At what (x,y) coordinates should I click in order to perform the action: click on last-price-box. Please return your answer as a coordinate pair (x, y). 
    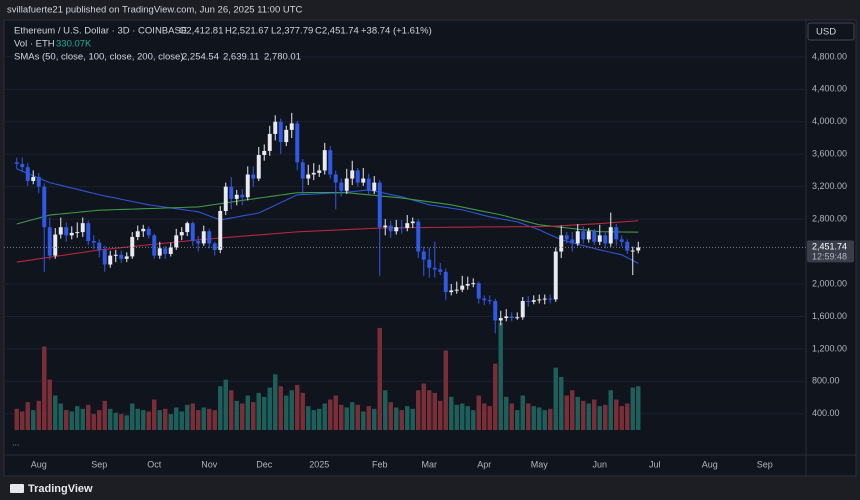
    Looking at the image, I should click on (830, 251).